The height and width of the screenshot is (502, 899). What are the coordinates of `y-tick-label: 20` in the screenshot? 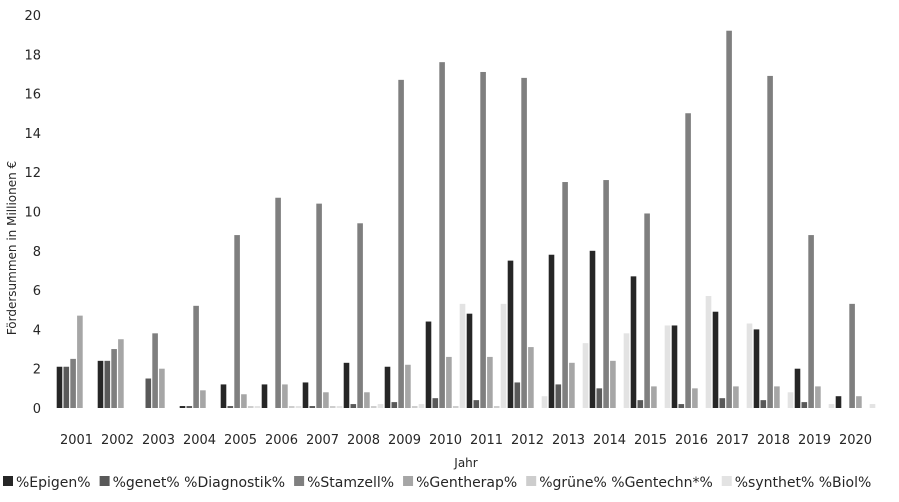 It's located at (32, 16).